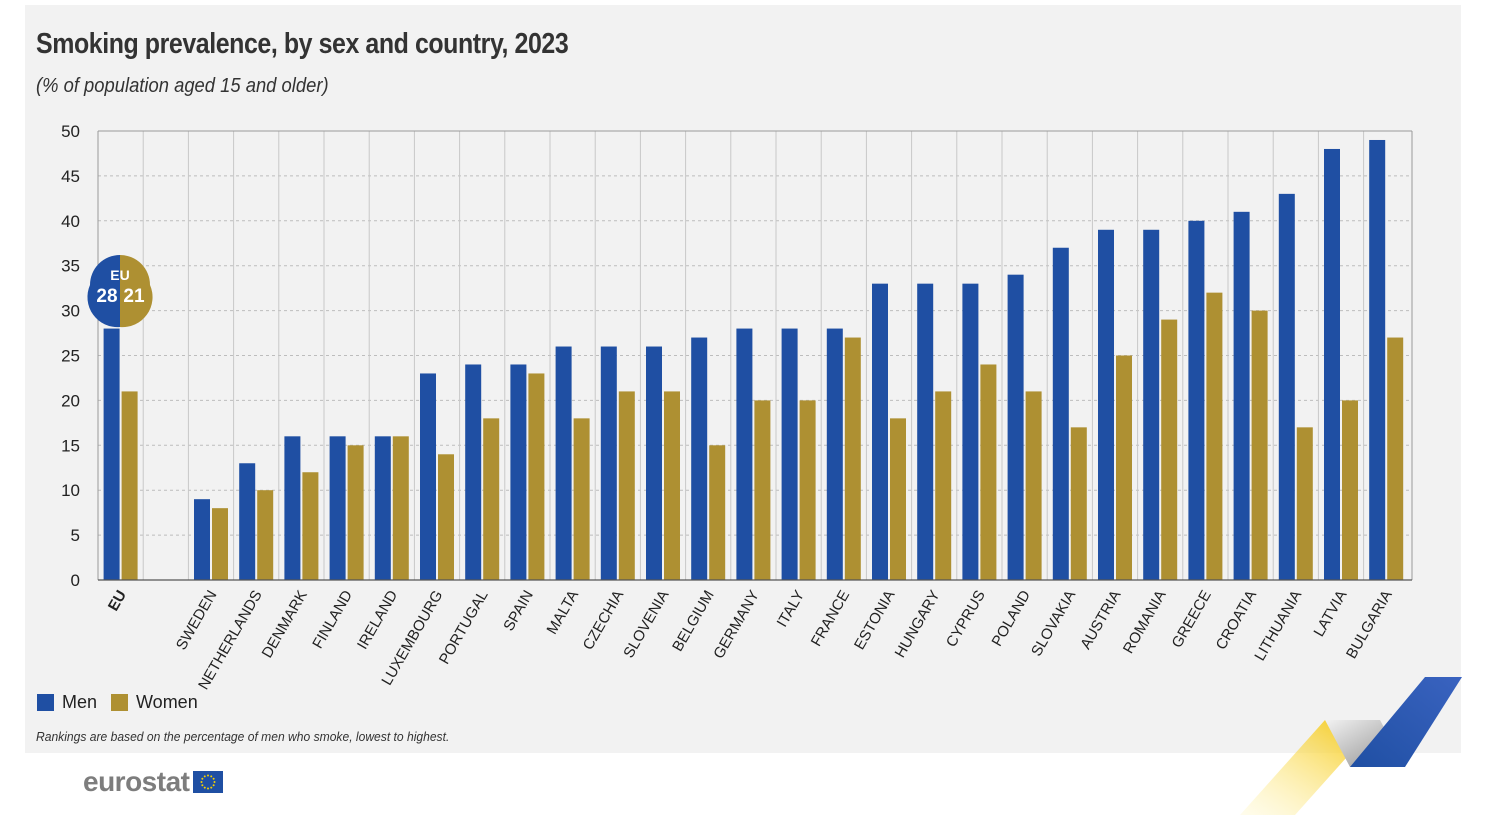  I want to click on x-tick-label: SLOVENIA, so click(646, 624).